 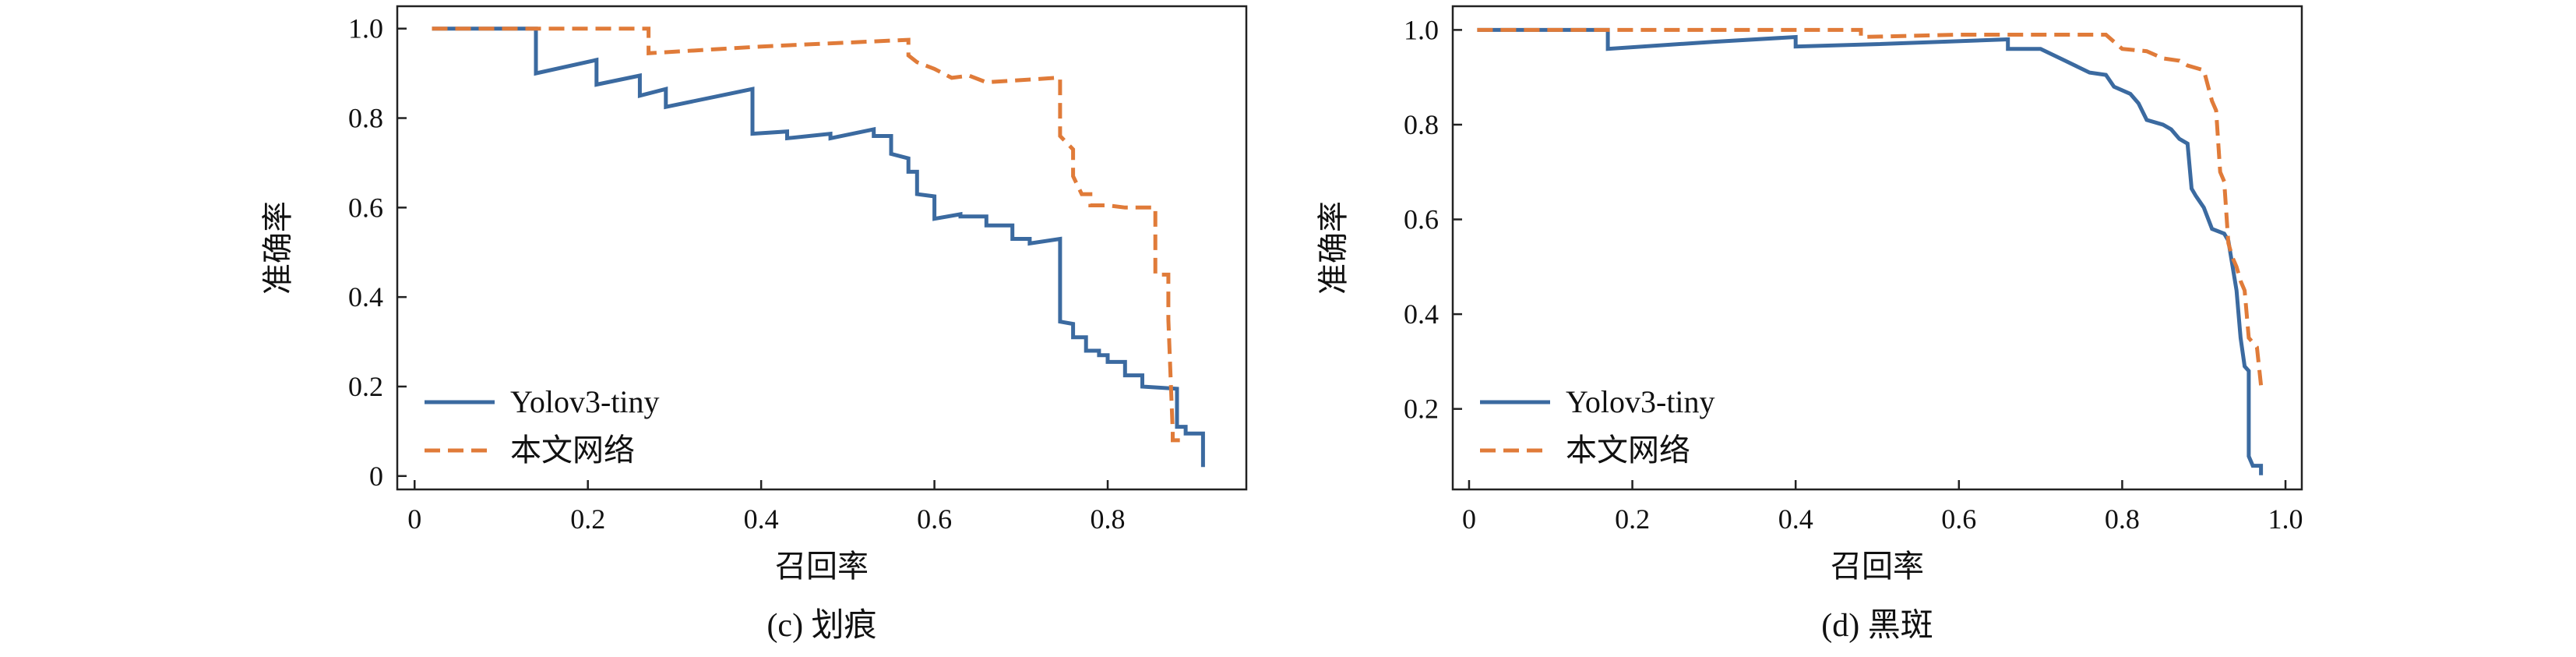 What do you see at coordinates (821, 626) in the screenshot?
I see `chart-caption-c: (c) 划痕` at bounding box center [821, 626].